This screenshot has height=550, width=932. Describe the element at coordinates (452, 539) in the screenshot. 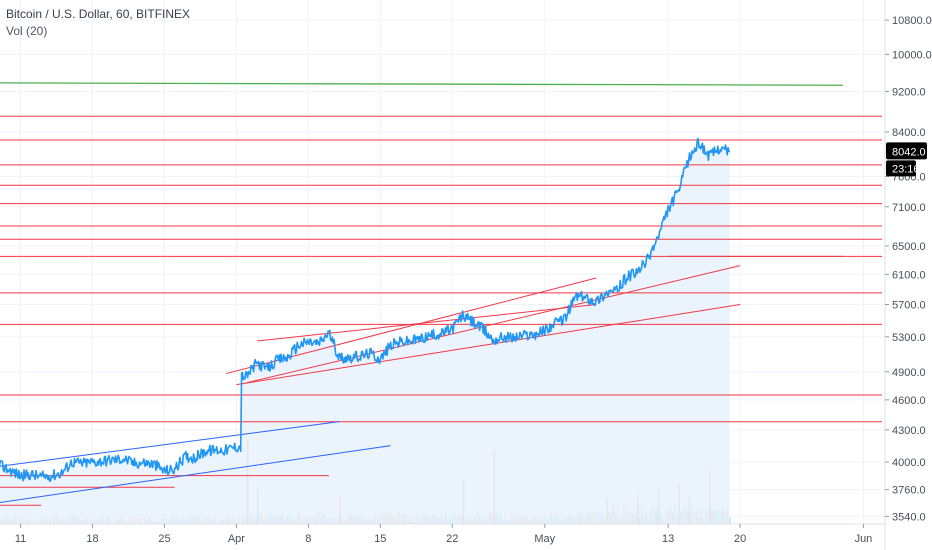

I see `time-tick-label: 22` at that location.